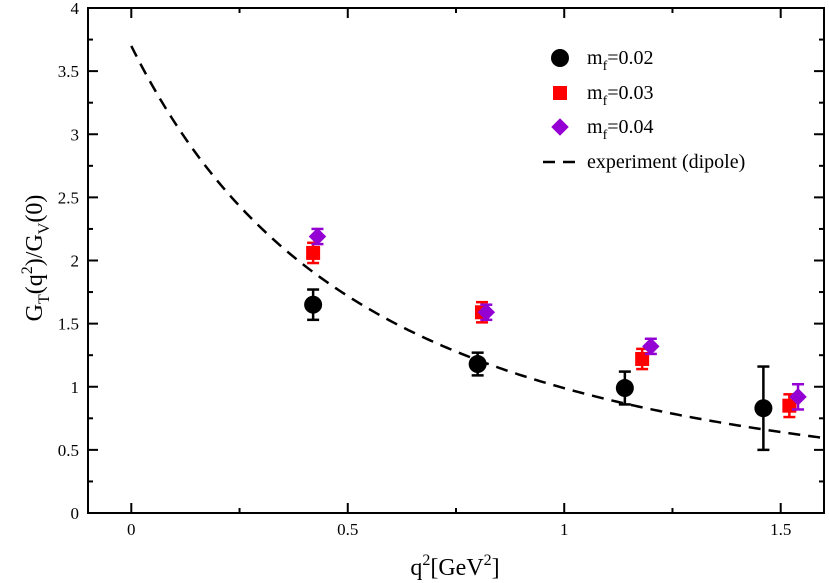  I want to click on legend-label: mf=0.04, so click(620, 129).